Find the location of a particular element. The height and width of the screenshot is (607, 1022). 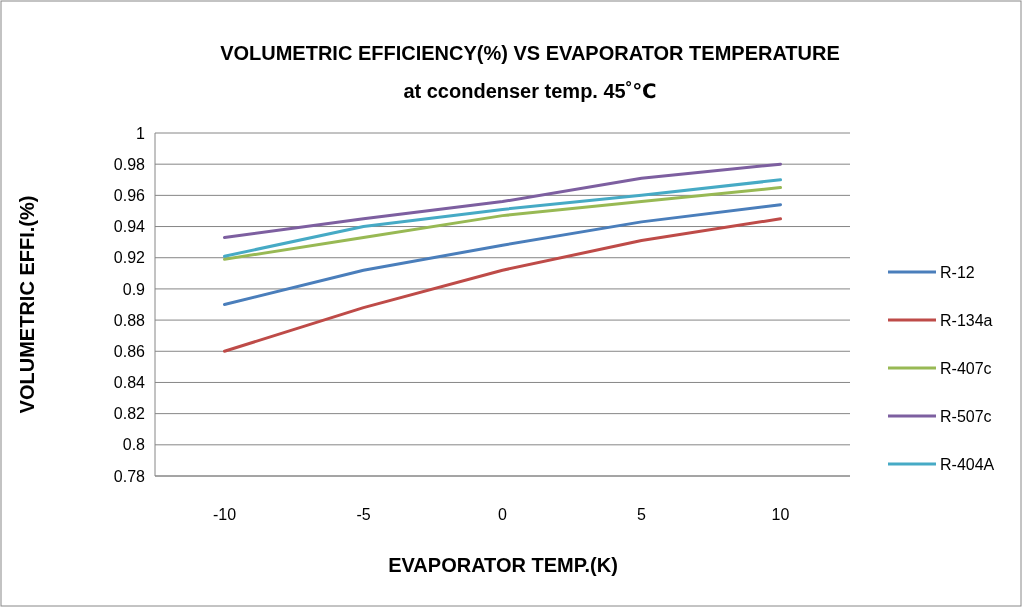

x-axis-title: EVAPORATOR TEMP.(K) is located at coordinates (503, 565).